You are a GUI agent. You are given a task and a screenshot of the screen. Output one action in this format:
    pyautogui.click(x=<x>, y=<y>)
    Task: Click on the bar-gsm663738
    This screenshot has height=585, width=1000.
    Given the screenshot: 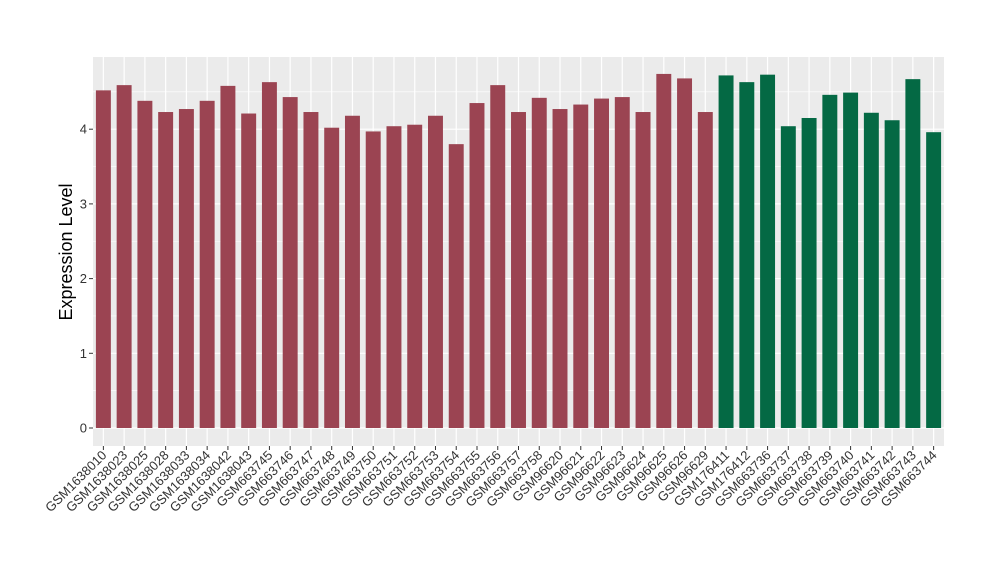 What is the action you would take?
    pyautogui.click(x=809, y=273)
    